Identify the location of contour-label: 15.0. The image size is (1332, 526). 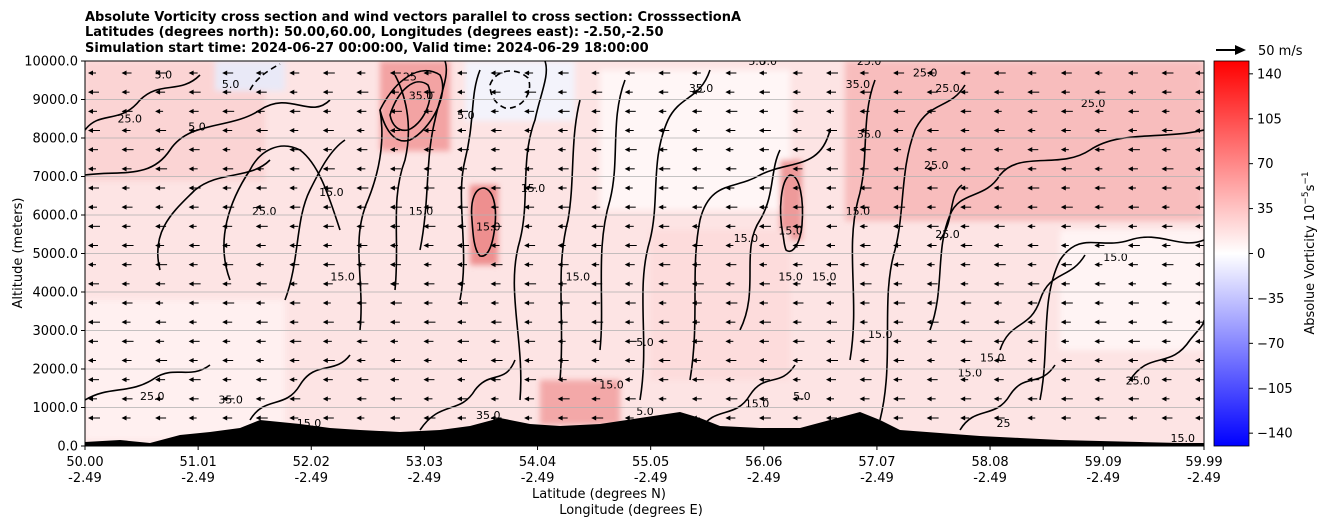
(533, 188).